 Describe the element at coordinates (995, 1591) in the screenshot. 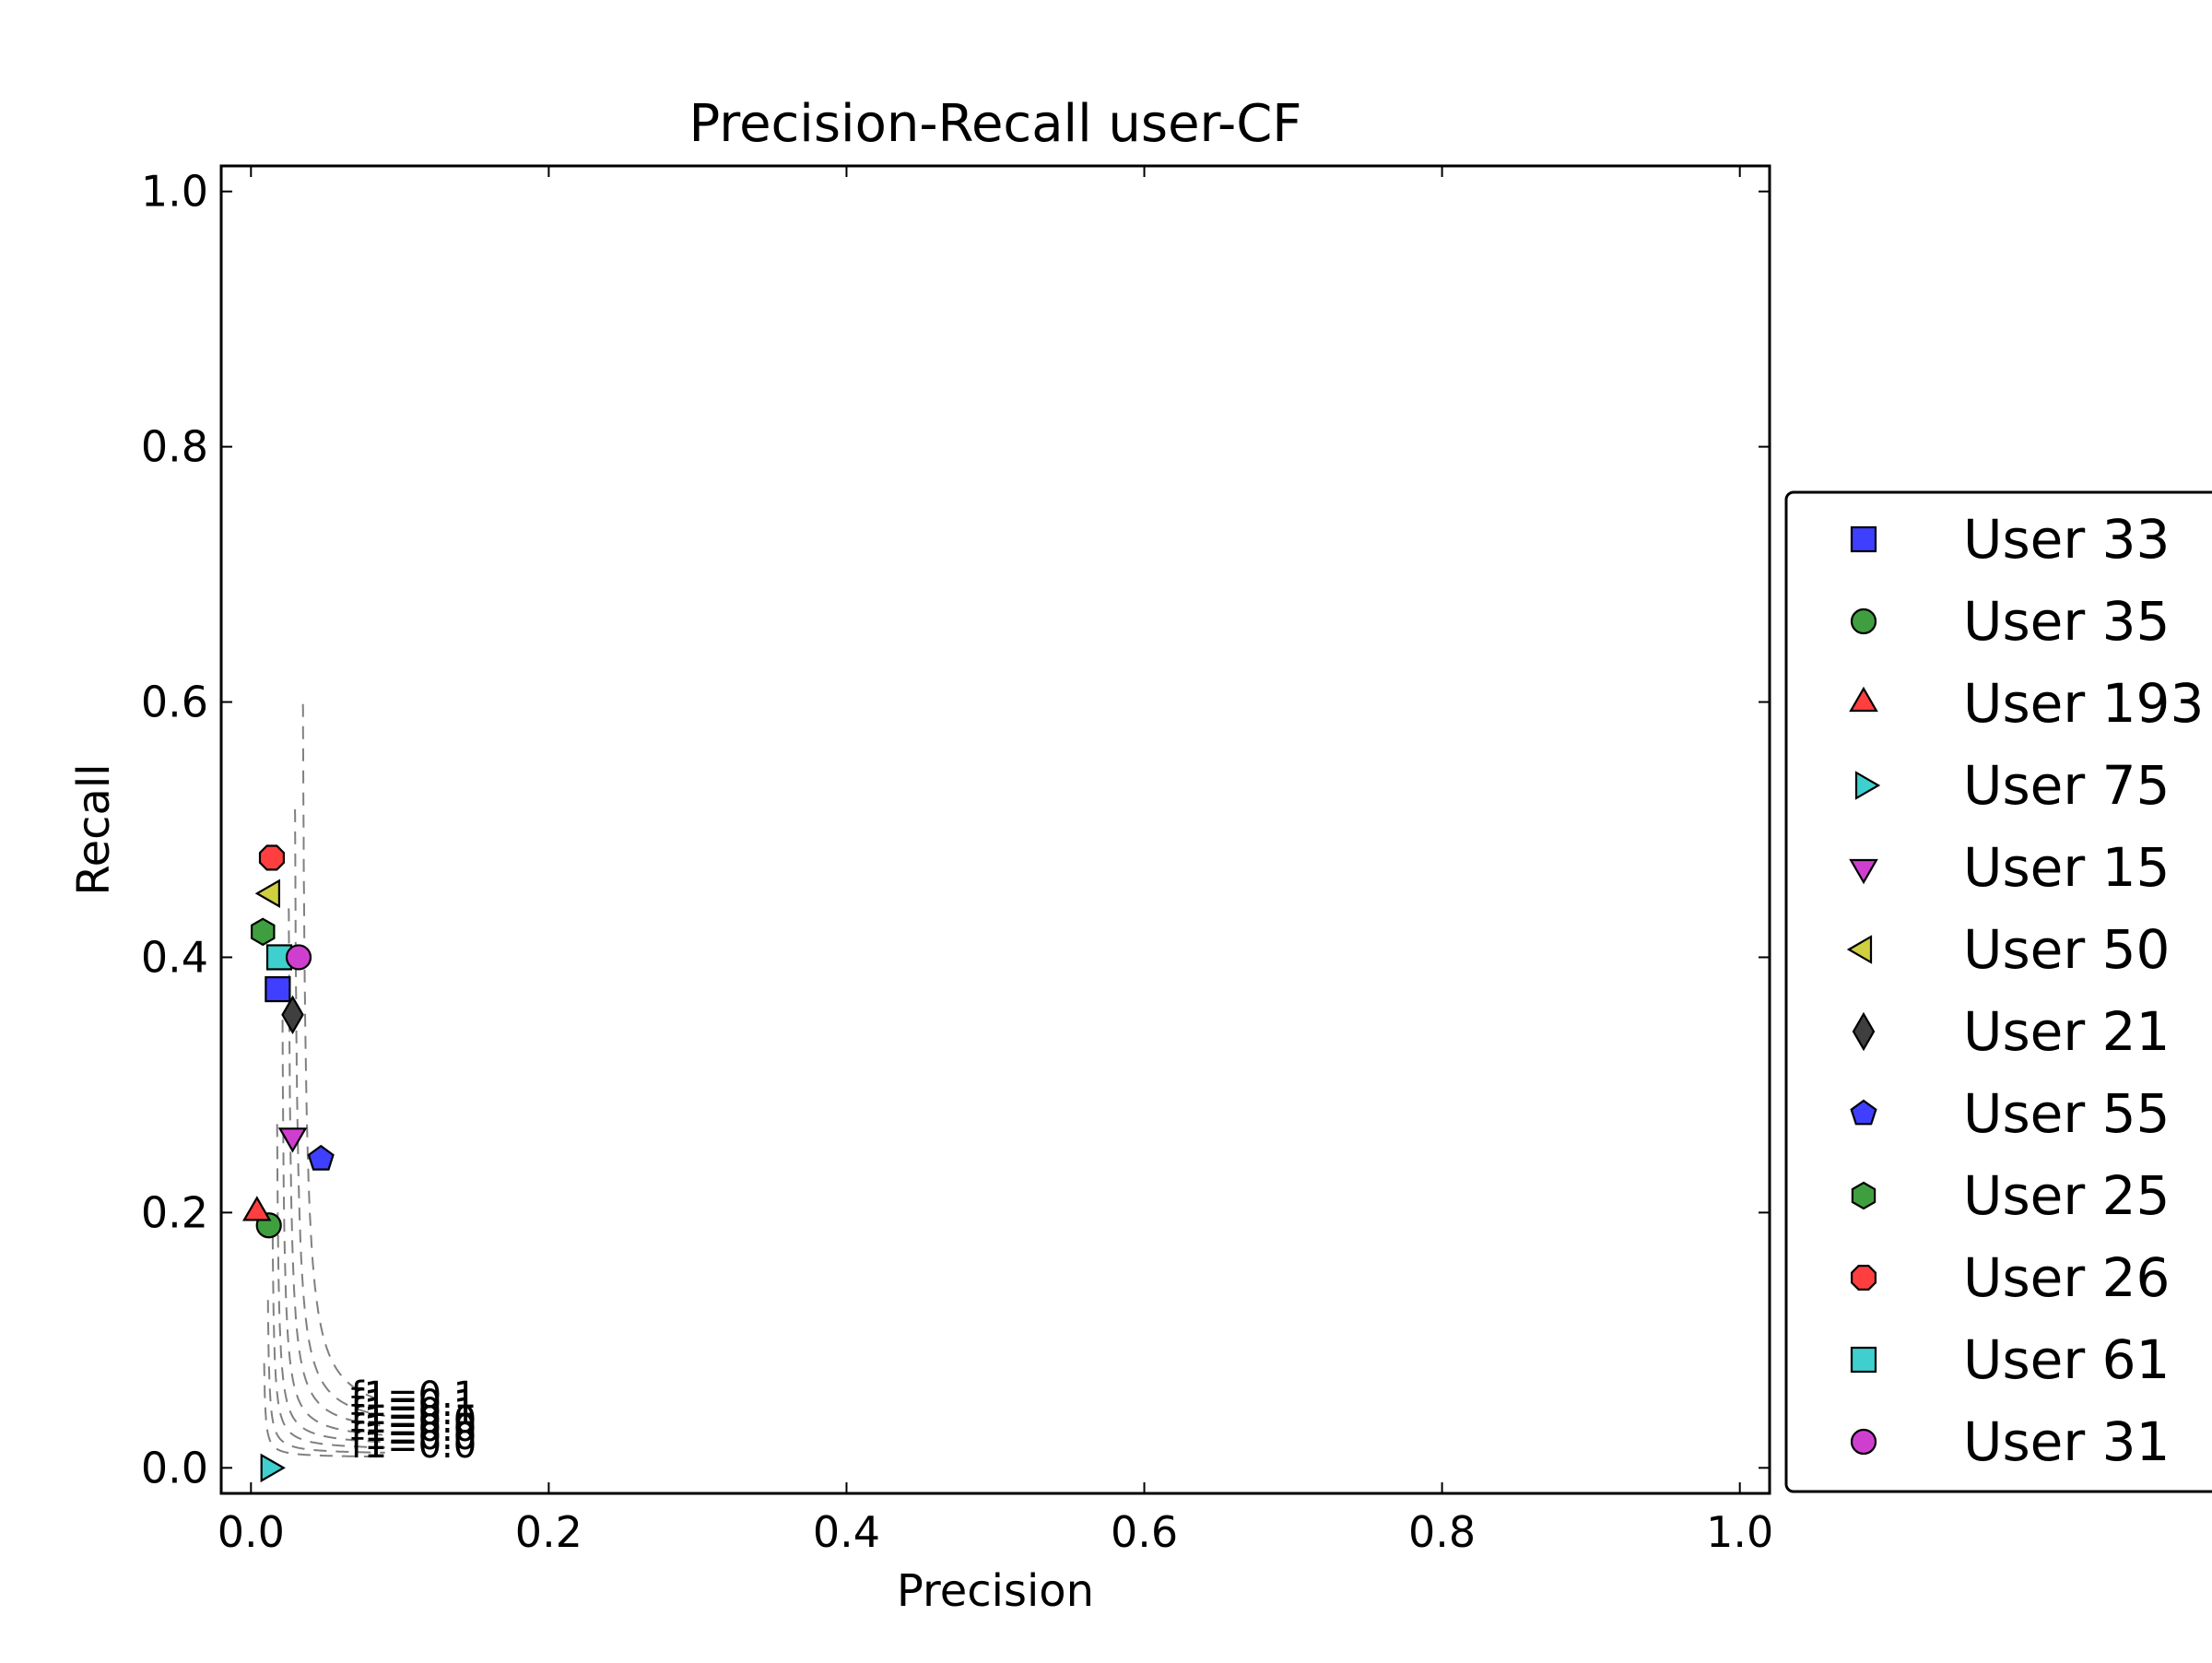

I see `x-axis-label: Precision` at that location.